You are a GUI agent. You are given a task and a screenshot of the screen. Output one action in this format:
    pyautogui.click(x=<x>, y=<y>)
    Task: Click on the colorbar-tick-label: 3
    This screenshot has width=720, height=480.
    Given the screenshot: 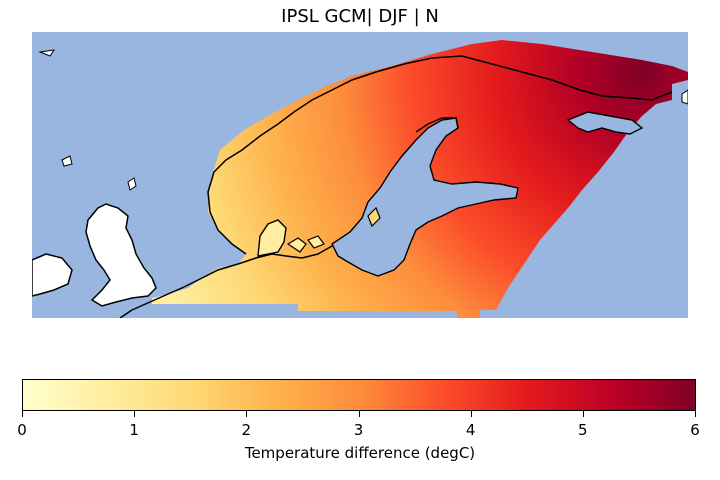 What is the action you would take?
    pyautogui.click(x=358, y=430)
    